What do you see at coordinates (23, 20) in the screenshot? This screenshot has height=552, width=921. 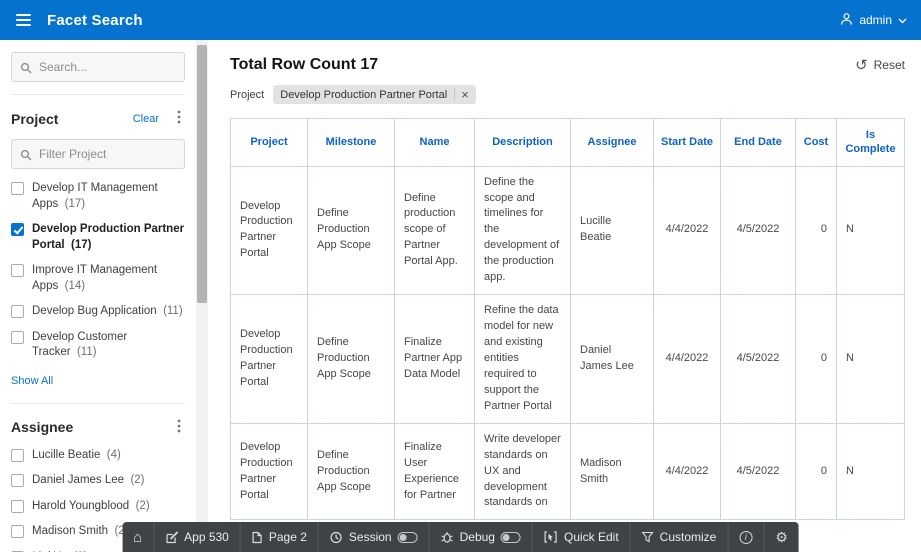 I see `menu-icon` at bounding box center [23, 20].